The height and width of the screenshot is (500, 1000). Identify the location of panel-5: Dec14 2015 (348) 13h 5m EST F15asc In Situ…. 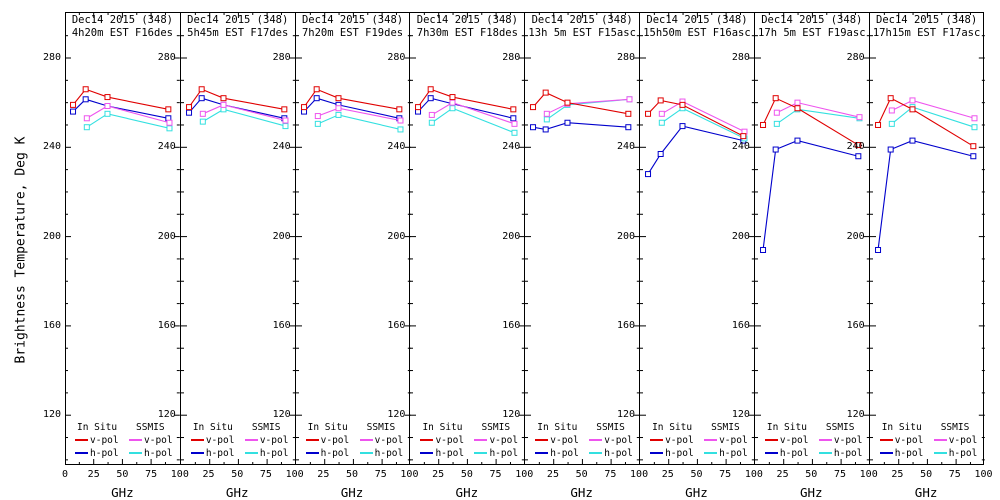
(582, 238).